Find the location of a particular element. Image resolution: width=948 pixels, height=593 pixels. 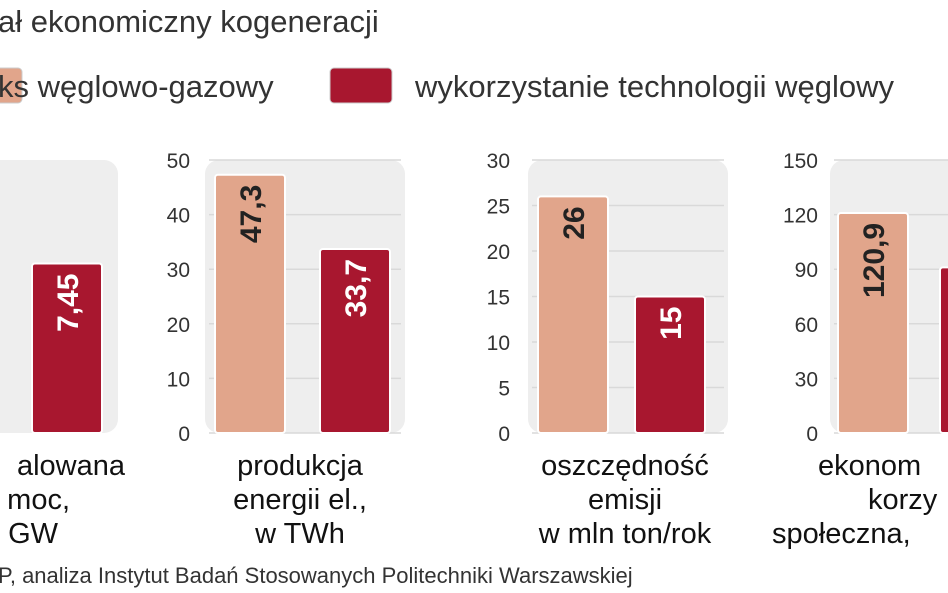

y-tick-label: 25 is located at coordinates (498, 207).